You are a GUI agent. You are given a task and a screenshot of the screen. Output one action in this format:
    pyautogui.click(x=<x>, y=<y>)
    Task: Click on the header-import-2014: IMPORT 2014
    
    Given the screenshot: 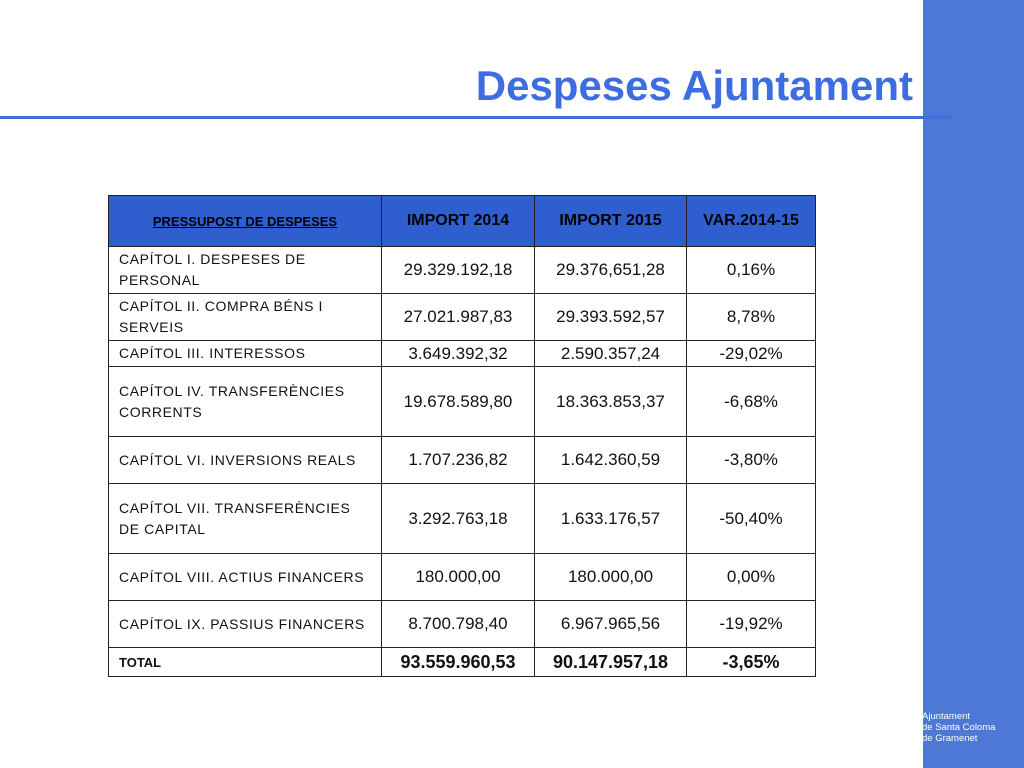 What is the action you would take?
    pyautogui.click(x=458, y=221)
    